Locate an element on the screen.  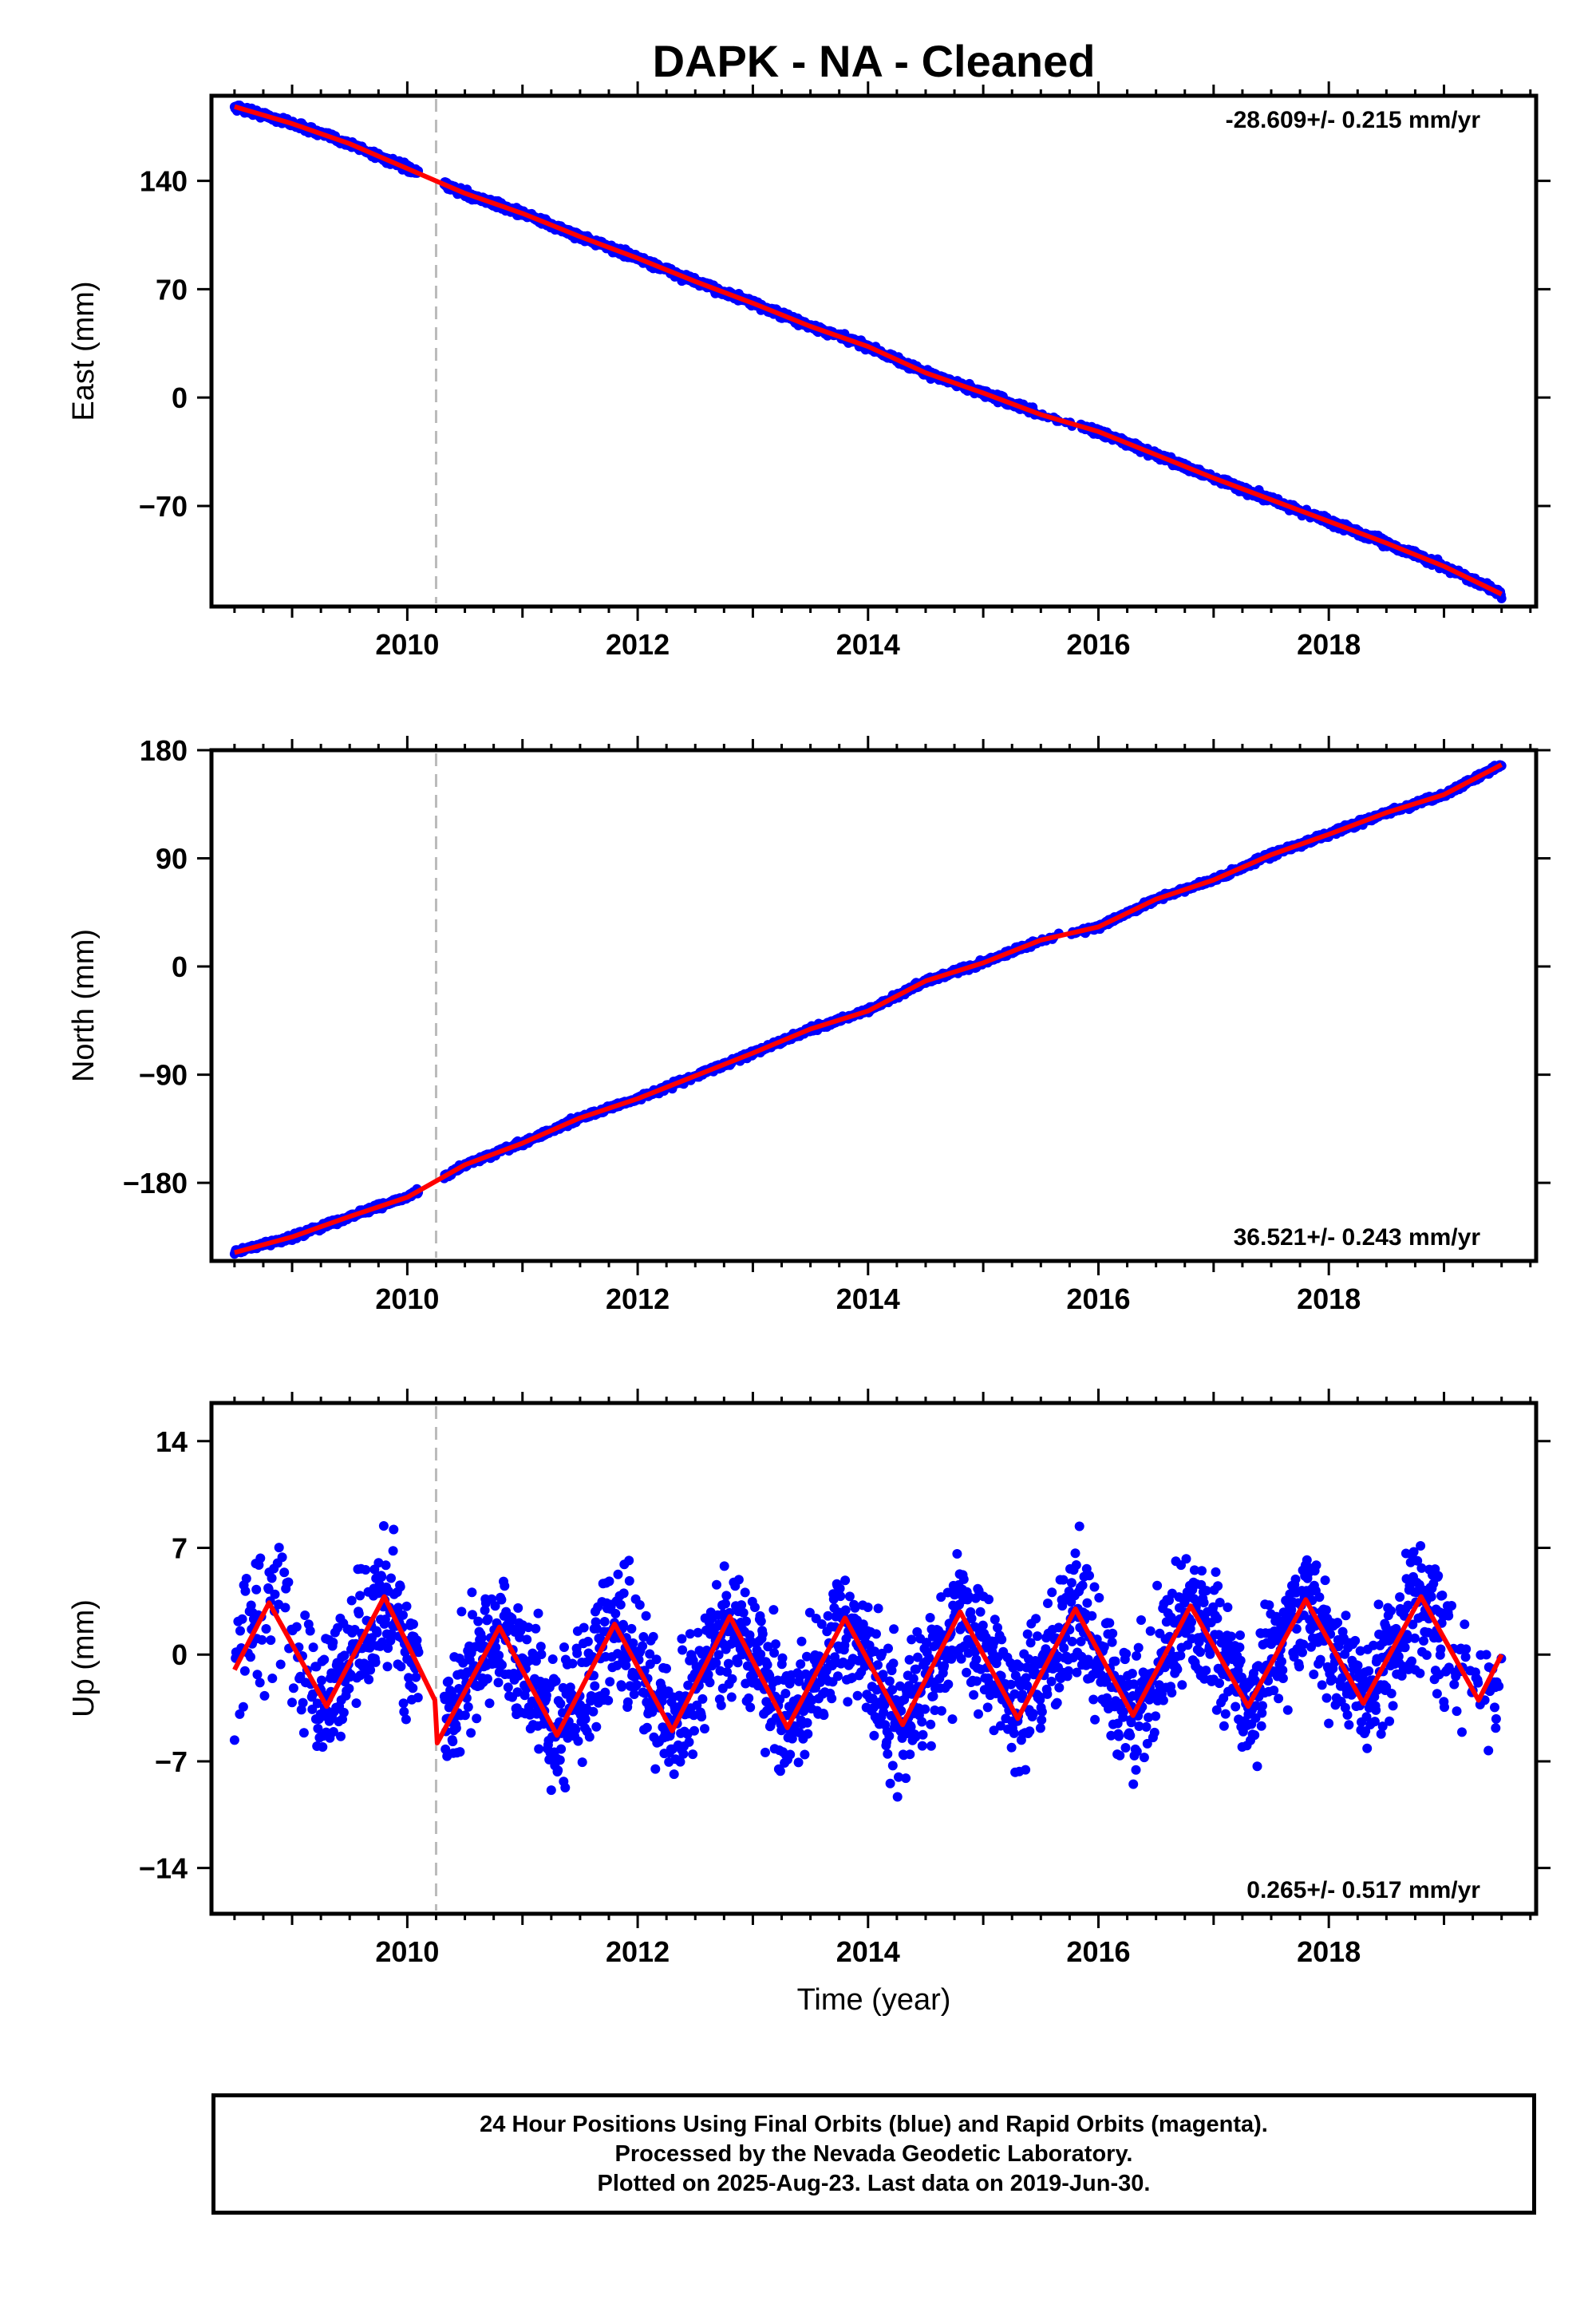
x-tick-label: 2010 is located at coordinates (407, 1298).